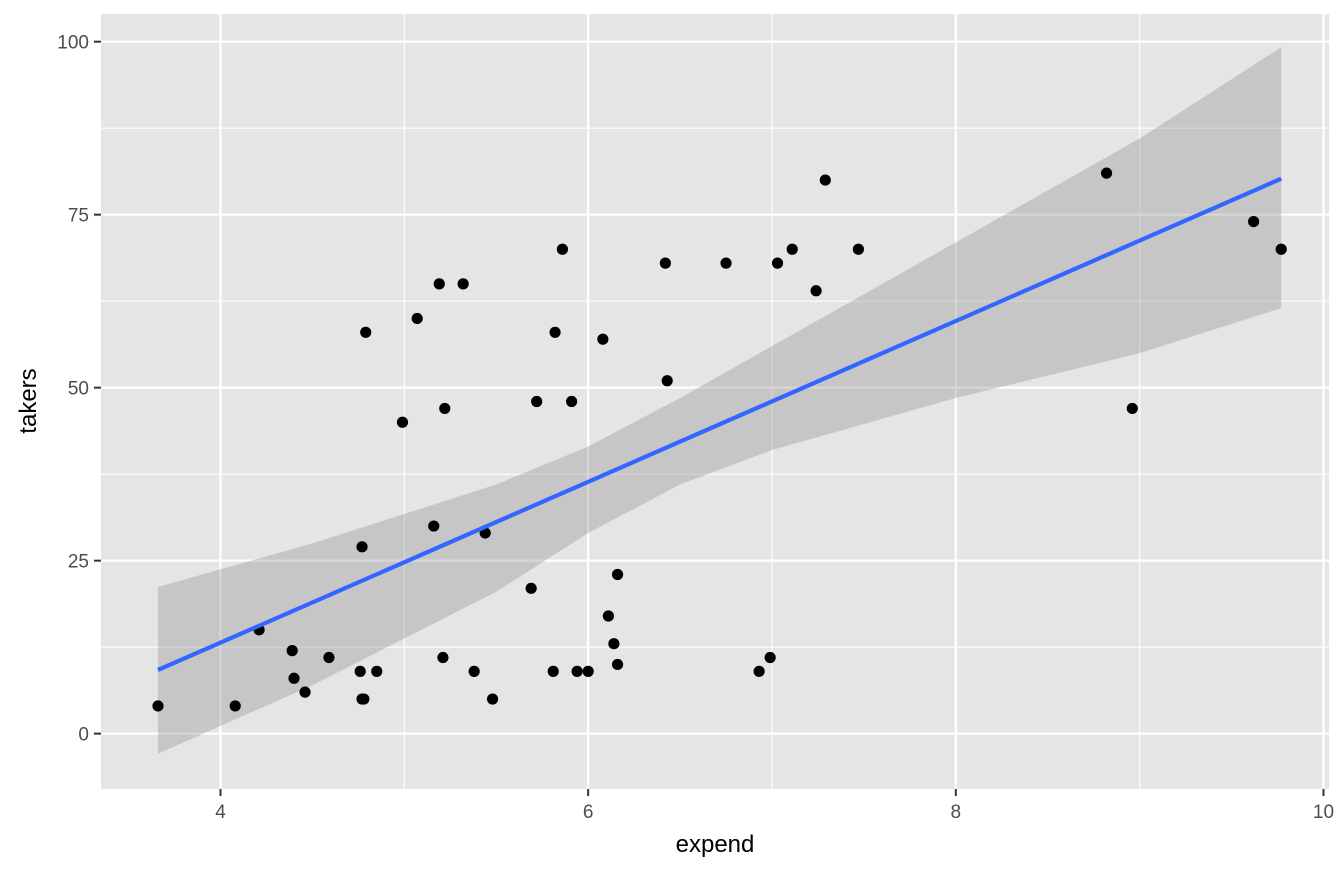 This screenshot has height=878, width=1344. Describe the element at coordinates (83, 735) in the screenshot. I see `y-tick-label: 0` at that location.